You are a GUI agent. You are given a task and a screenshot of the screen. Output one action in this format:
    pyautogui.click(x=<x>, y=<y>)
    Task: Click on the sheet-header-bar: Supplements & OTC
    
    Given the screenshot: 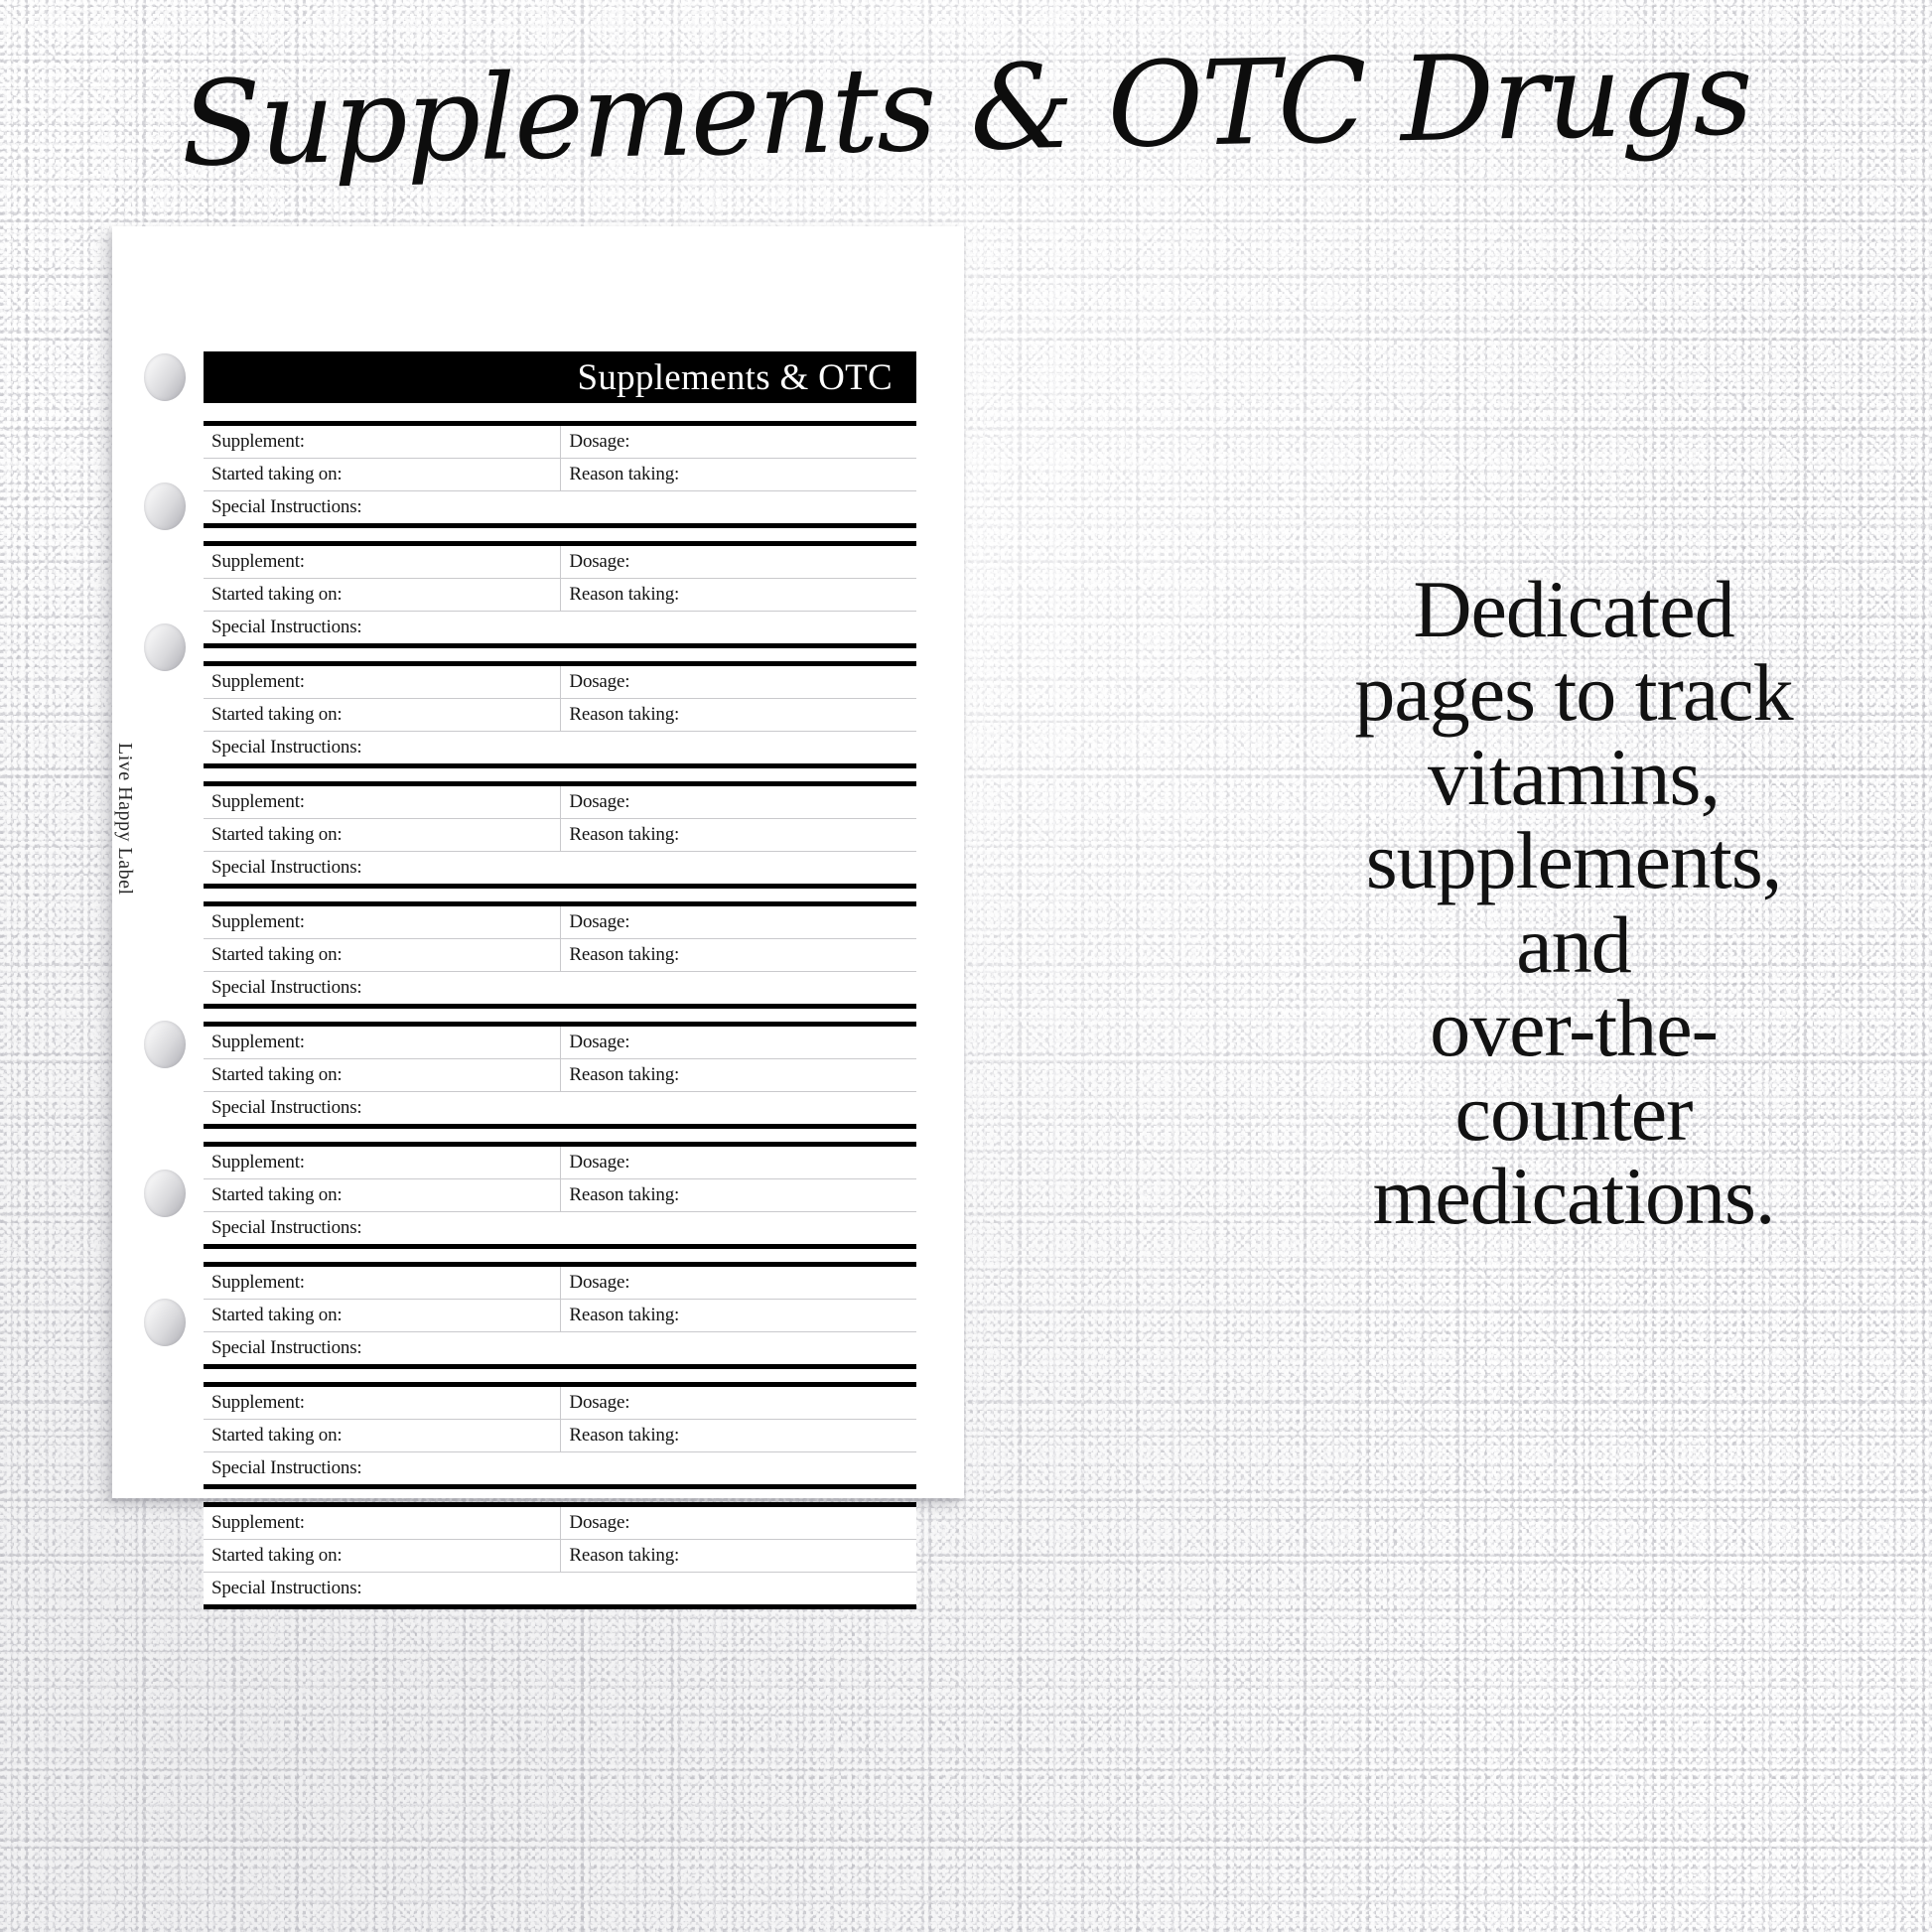 What is the action you would take?
    pyautogui.click(x=560, y=377)
    